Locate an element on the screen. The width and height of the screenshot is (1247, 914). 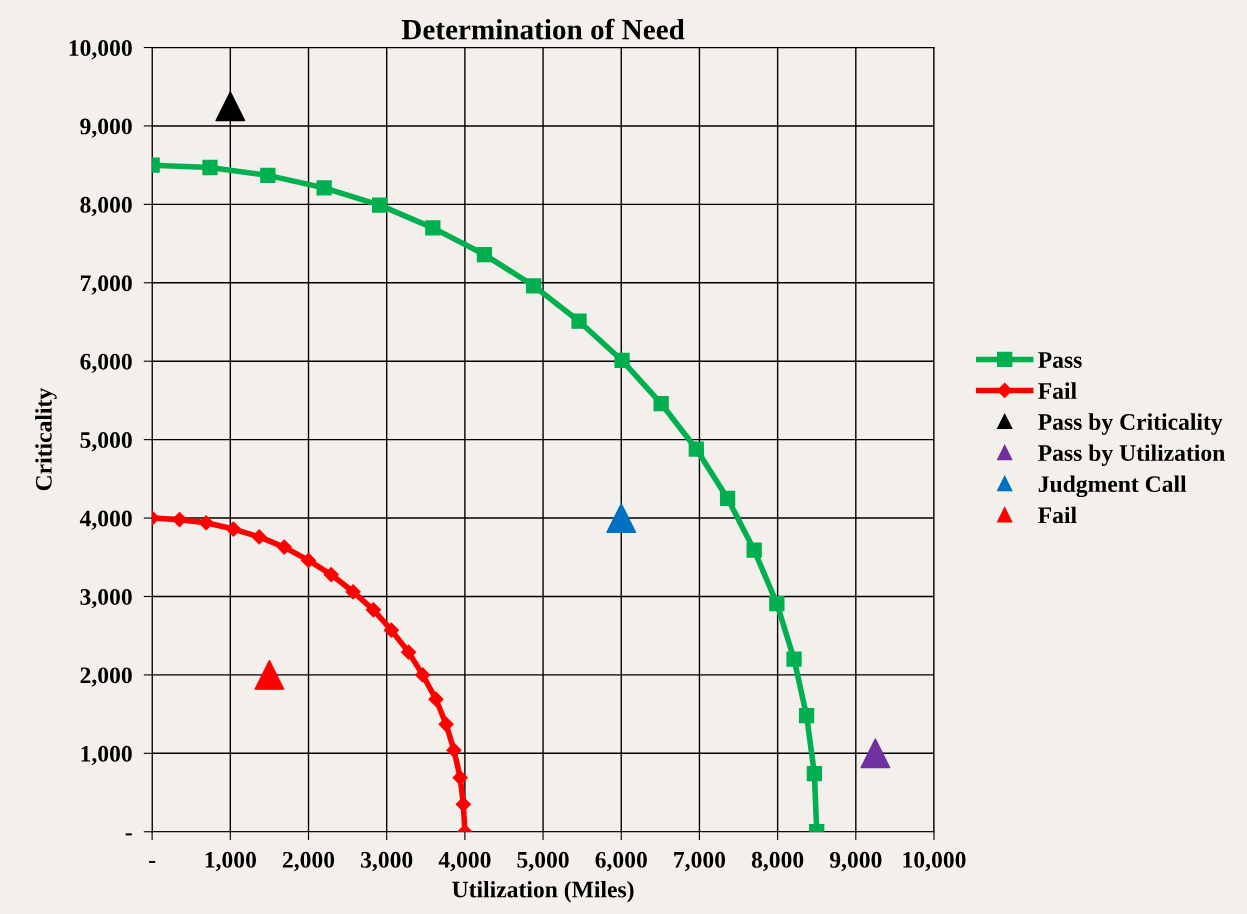
y-tick-label: 3,000 is located at coordinates (106, 598).